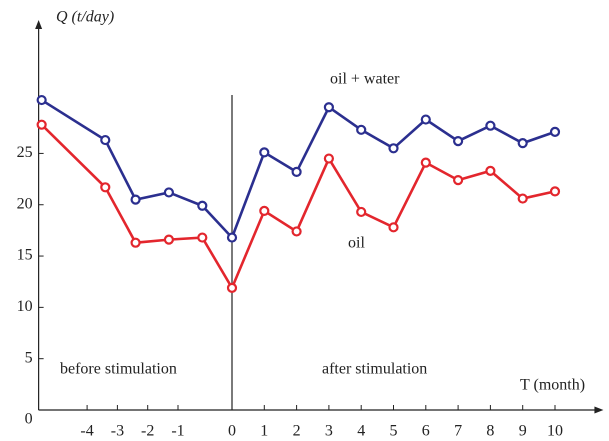 Image resolution: width=609 pixels, height=441 pixels. I want to click on x-tick-label: 9, so click(523, 431).